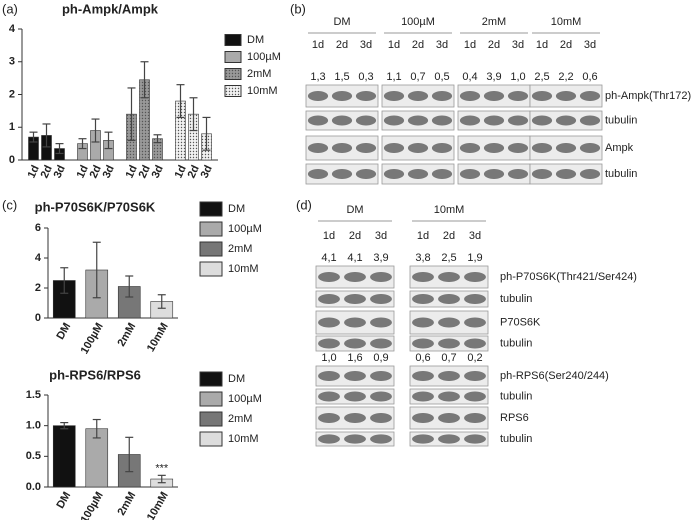 The width and height of the screenshot is (691, 520). Describe the element at coordinates (63, 331) in the screenshot. I see `x-tick-label: DM` at that location.